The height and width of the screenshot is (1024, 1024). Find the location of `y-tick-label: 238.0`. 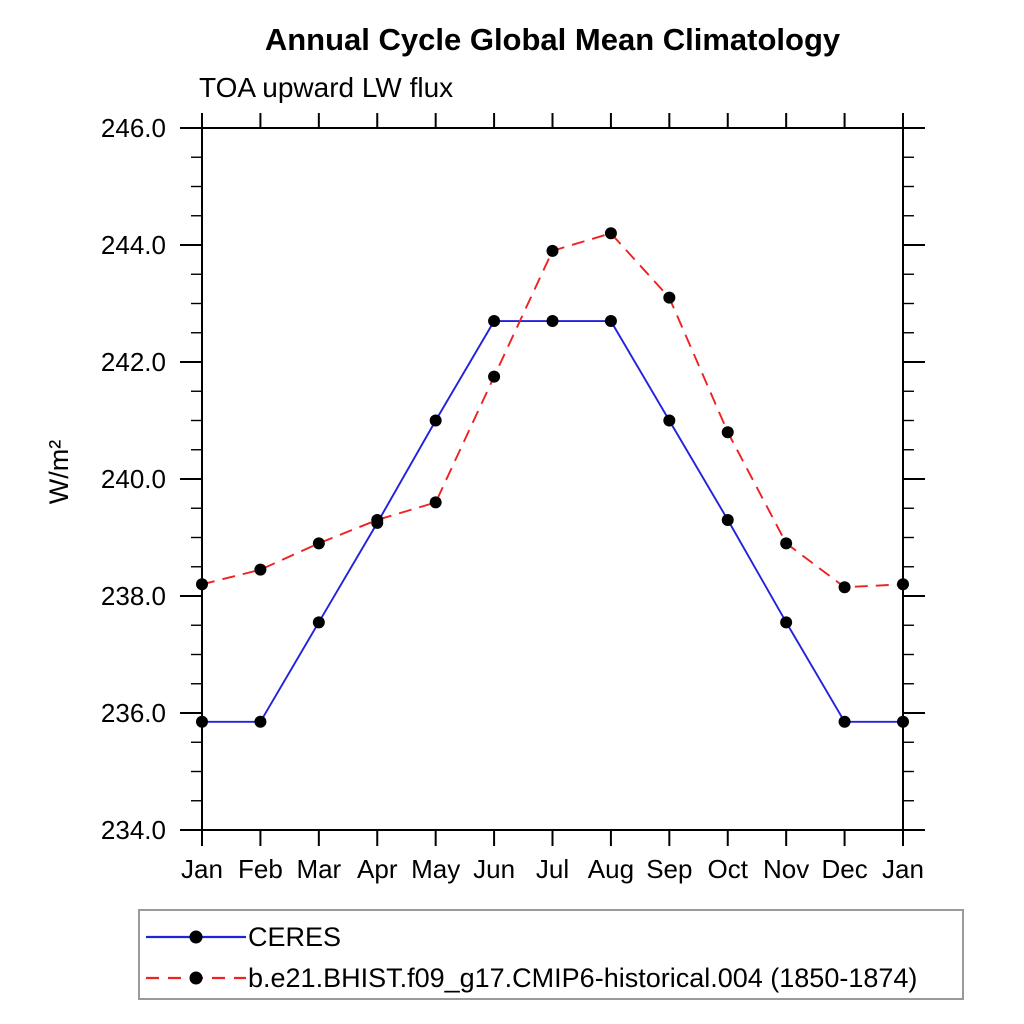

y-tick-label: 238.0 is located at coordinates (133, 596).